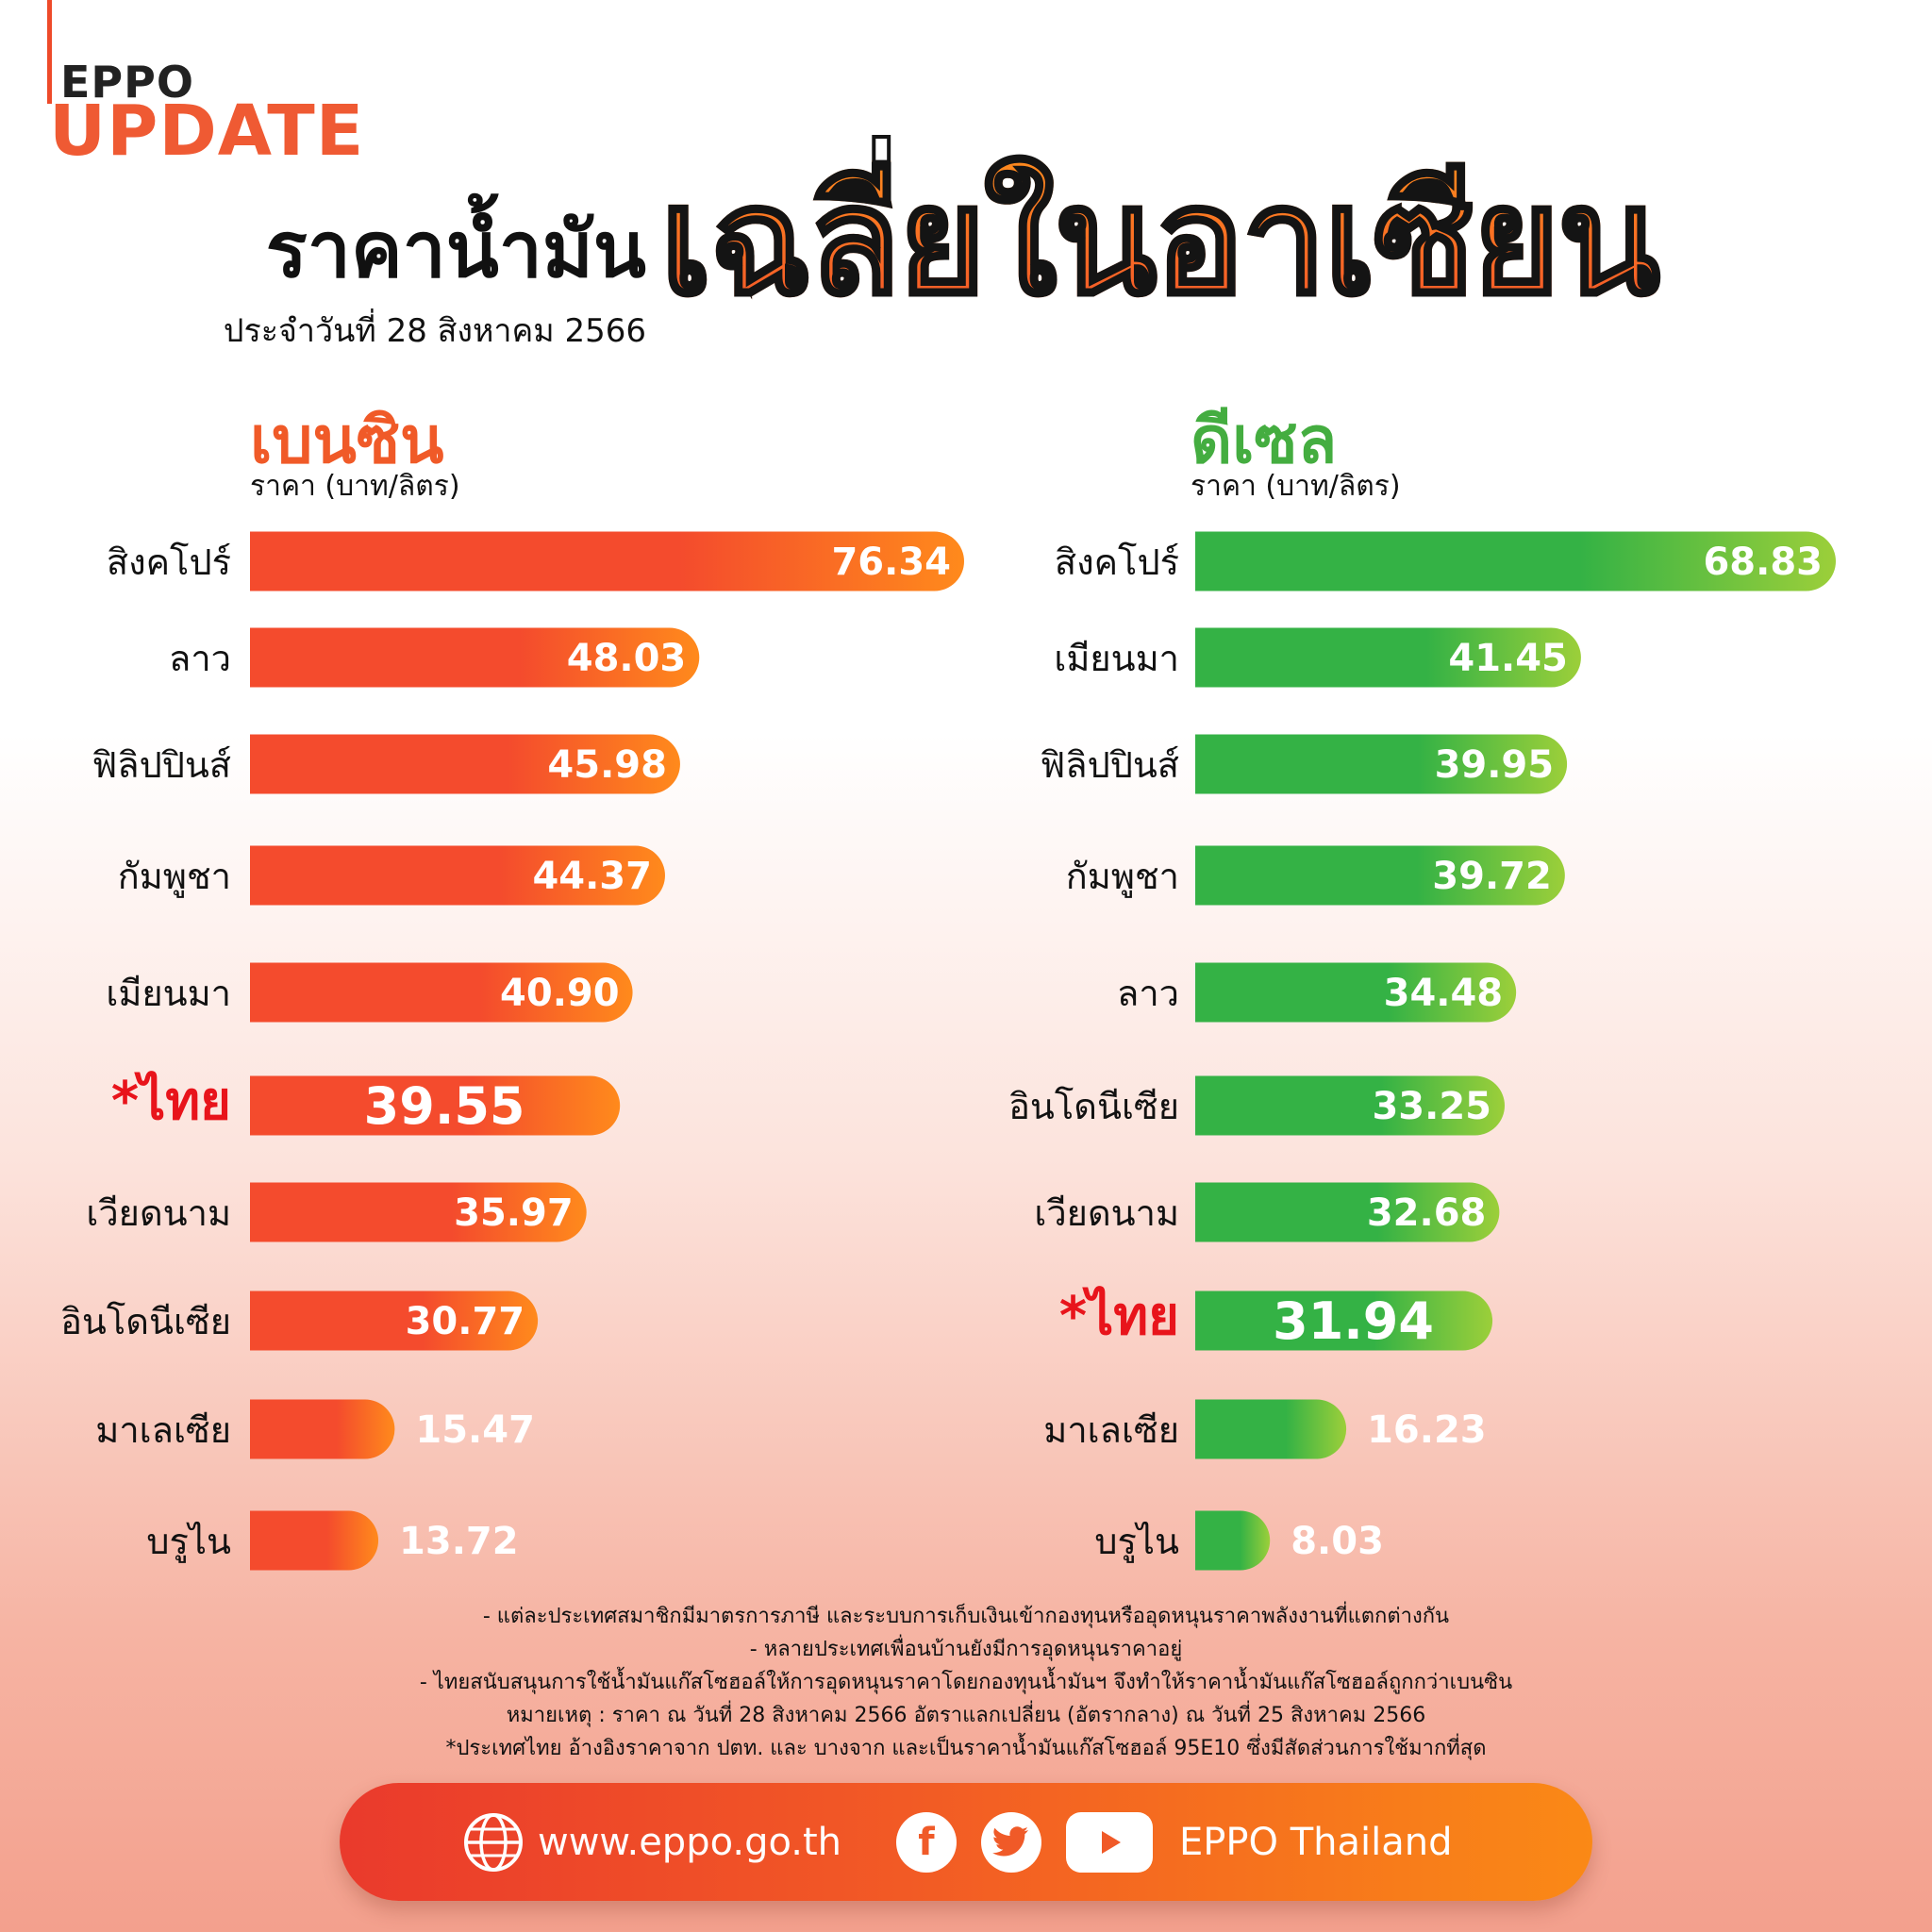 This screenshot has width=1932, height=1932. What do you see at coordinates (607, 765) in the screenshot?
I see `value-label: 45.98` at bounding box center [607, 765].